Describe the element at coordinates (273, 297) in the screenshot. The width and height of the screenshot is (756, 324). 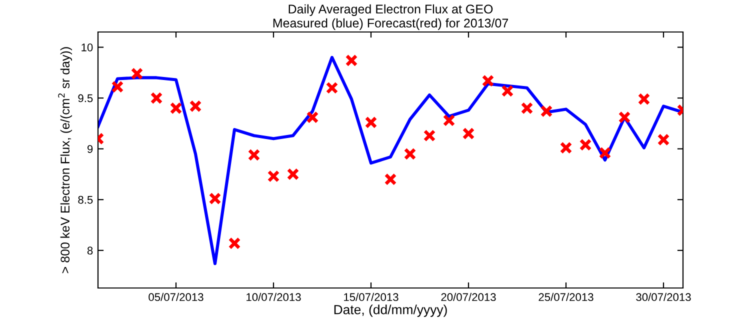
I see `x-tick-label: 10/07/2013` at that location.